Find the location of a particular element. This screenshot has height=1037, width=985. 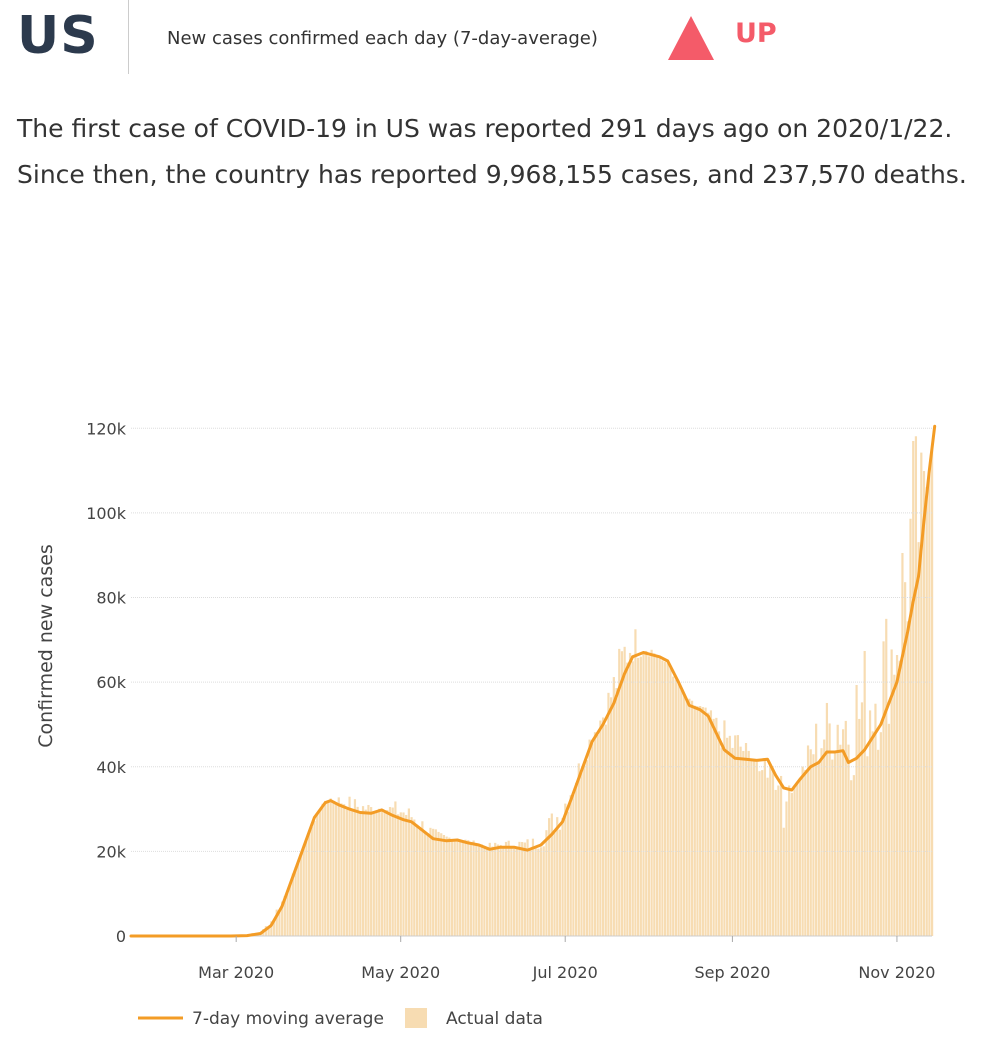

x-tick-label: Nov 2020 is located at coordinates (896, 972).